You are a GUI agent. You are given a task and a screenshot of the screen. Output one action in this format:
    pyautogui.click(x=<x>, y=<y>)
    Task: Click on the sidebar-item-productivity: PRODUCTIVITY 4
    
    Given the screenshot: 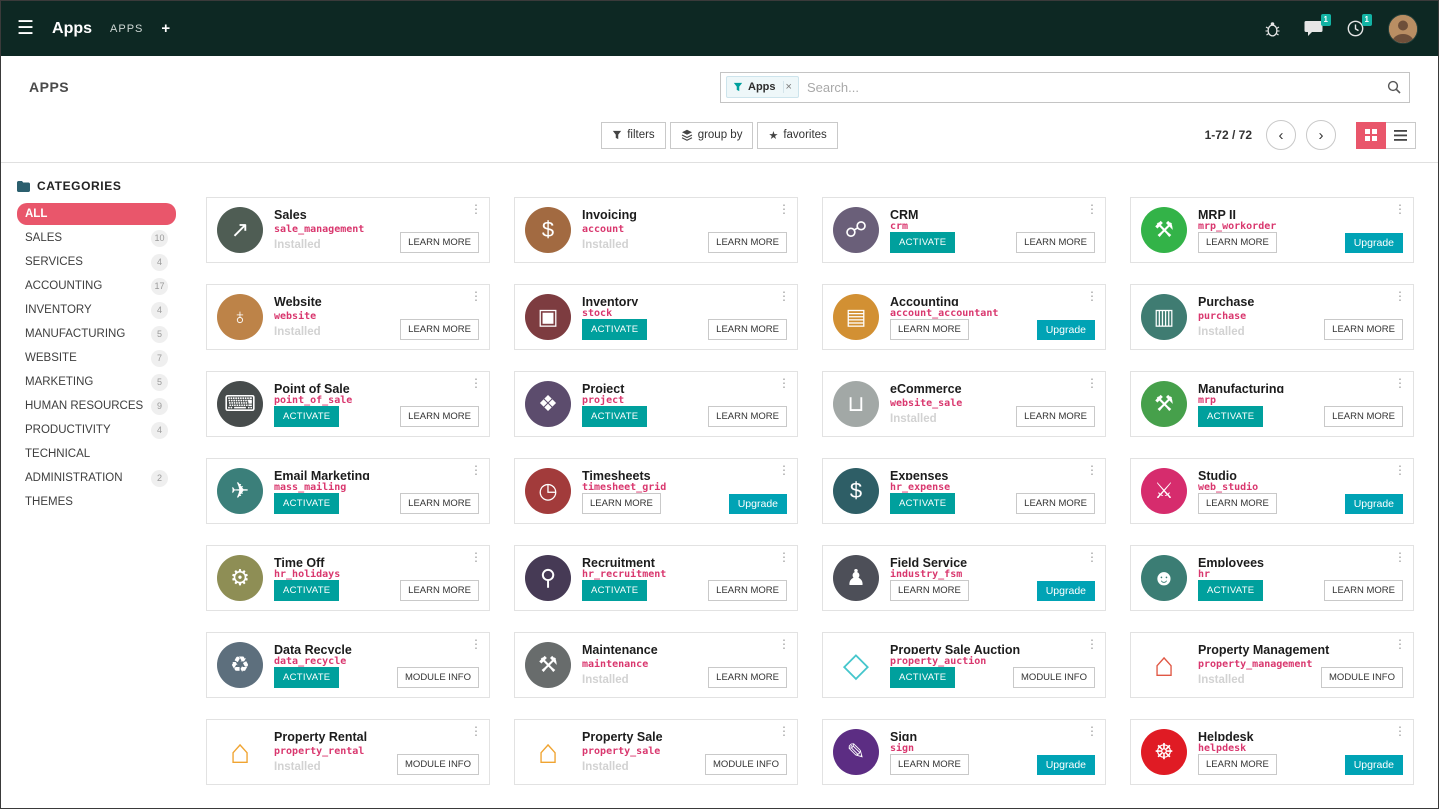 What is the action you would take?
    pyautogui.click(x=96, y=430)
    